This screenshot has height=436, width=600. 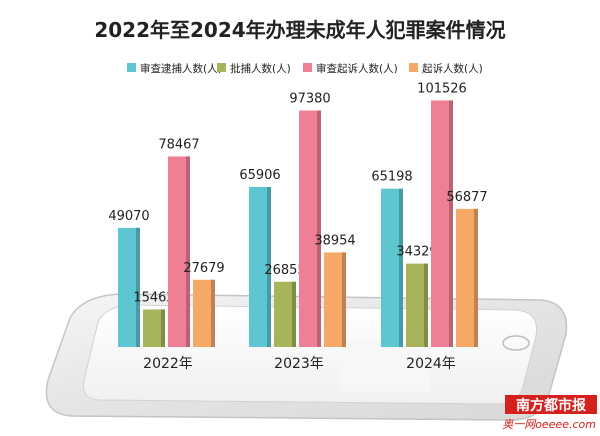 I want to click on legend: 审查逮捕人数(人) 批捕人数(人) 审查起诉人数(人) 起诉人数(人), so click(x=305, y=68).